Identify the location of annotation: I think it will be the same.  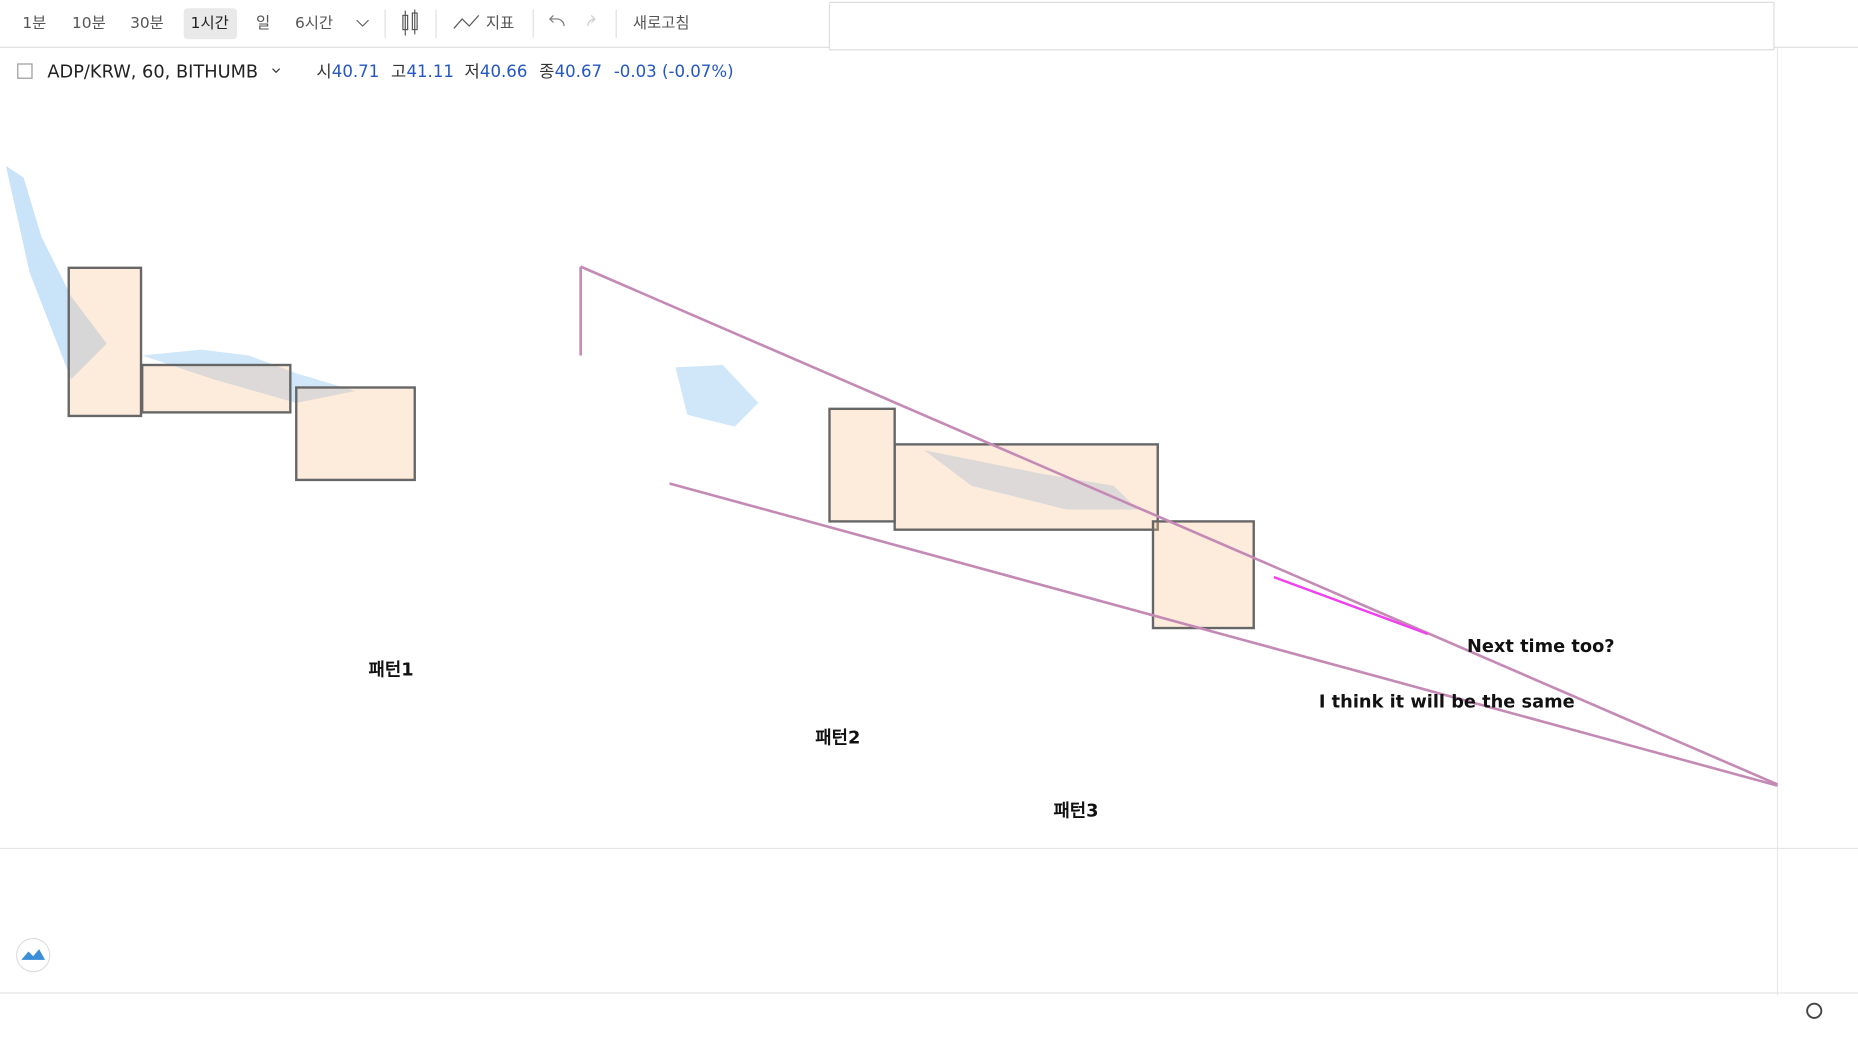
(1447, 703).